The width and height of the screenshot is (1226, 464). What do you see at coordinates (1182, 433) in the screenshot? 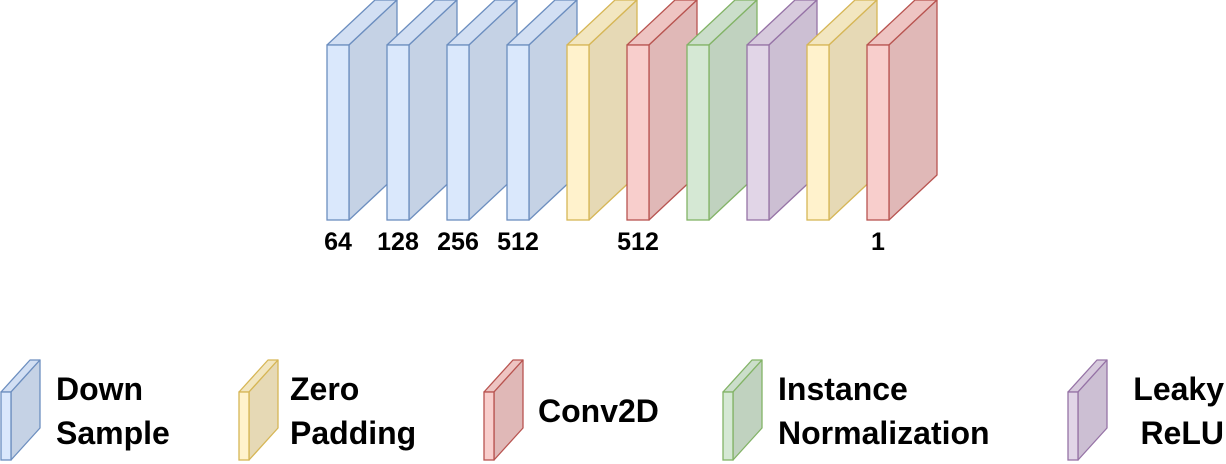
I see `legend-label: ReLU` at bounding box center [1182, 433].